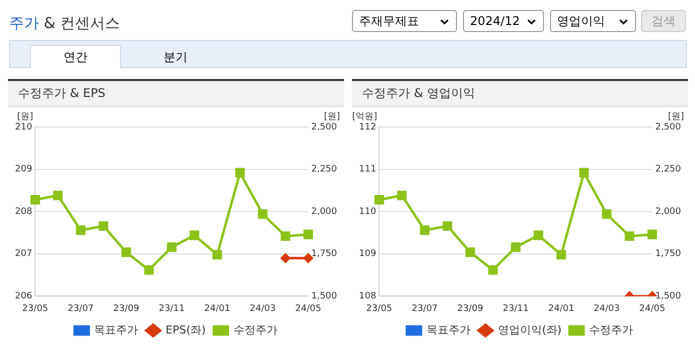 The width and height of the screenshot is (695, 349). Describe the element at coordinates (176, 93) in the screenshot. I see `chart-title: 수정주가 & EPS` at that location.